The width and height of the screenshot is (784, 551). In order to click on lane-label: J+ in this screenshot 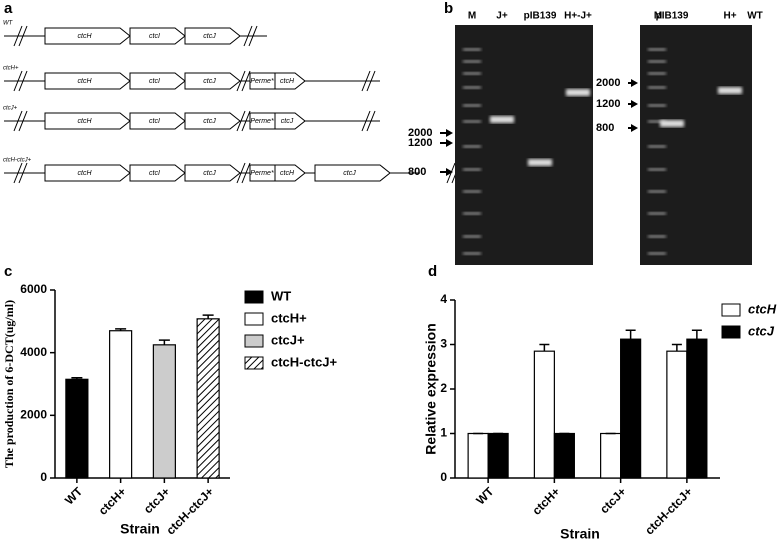, I will do `click(502, 16)`.